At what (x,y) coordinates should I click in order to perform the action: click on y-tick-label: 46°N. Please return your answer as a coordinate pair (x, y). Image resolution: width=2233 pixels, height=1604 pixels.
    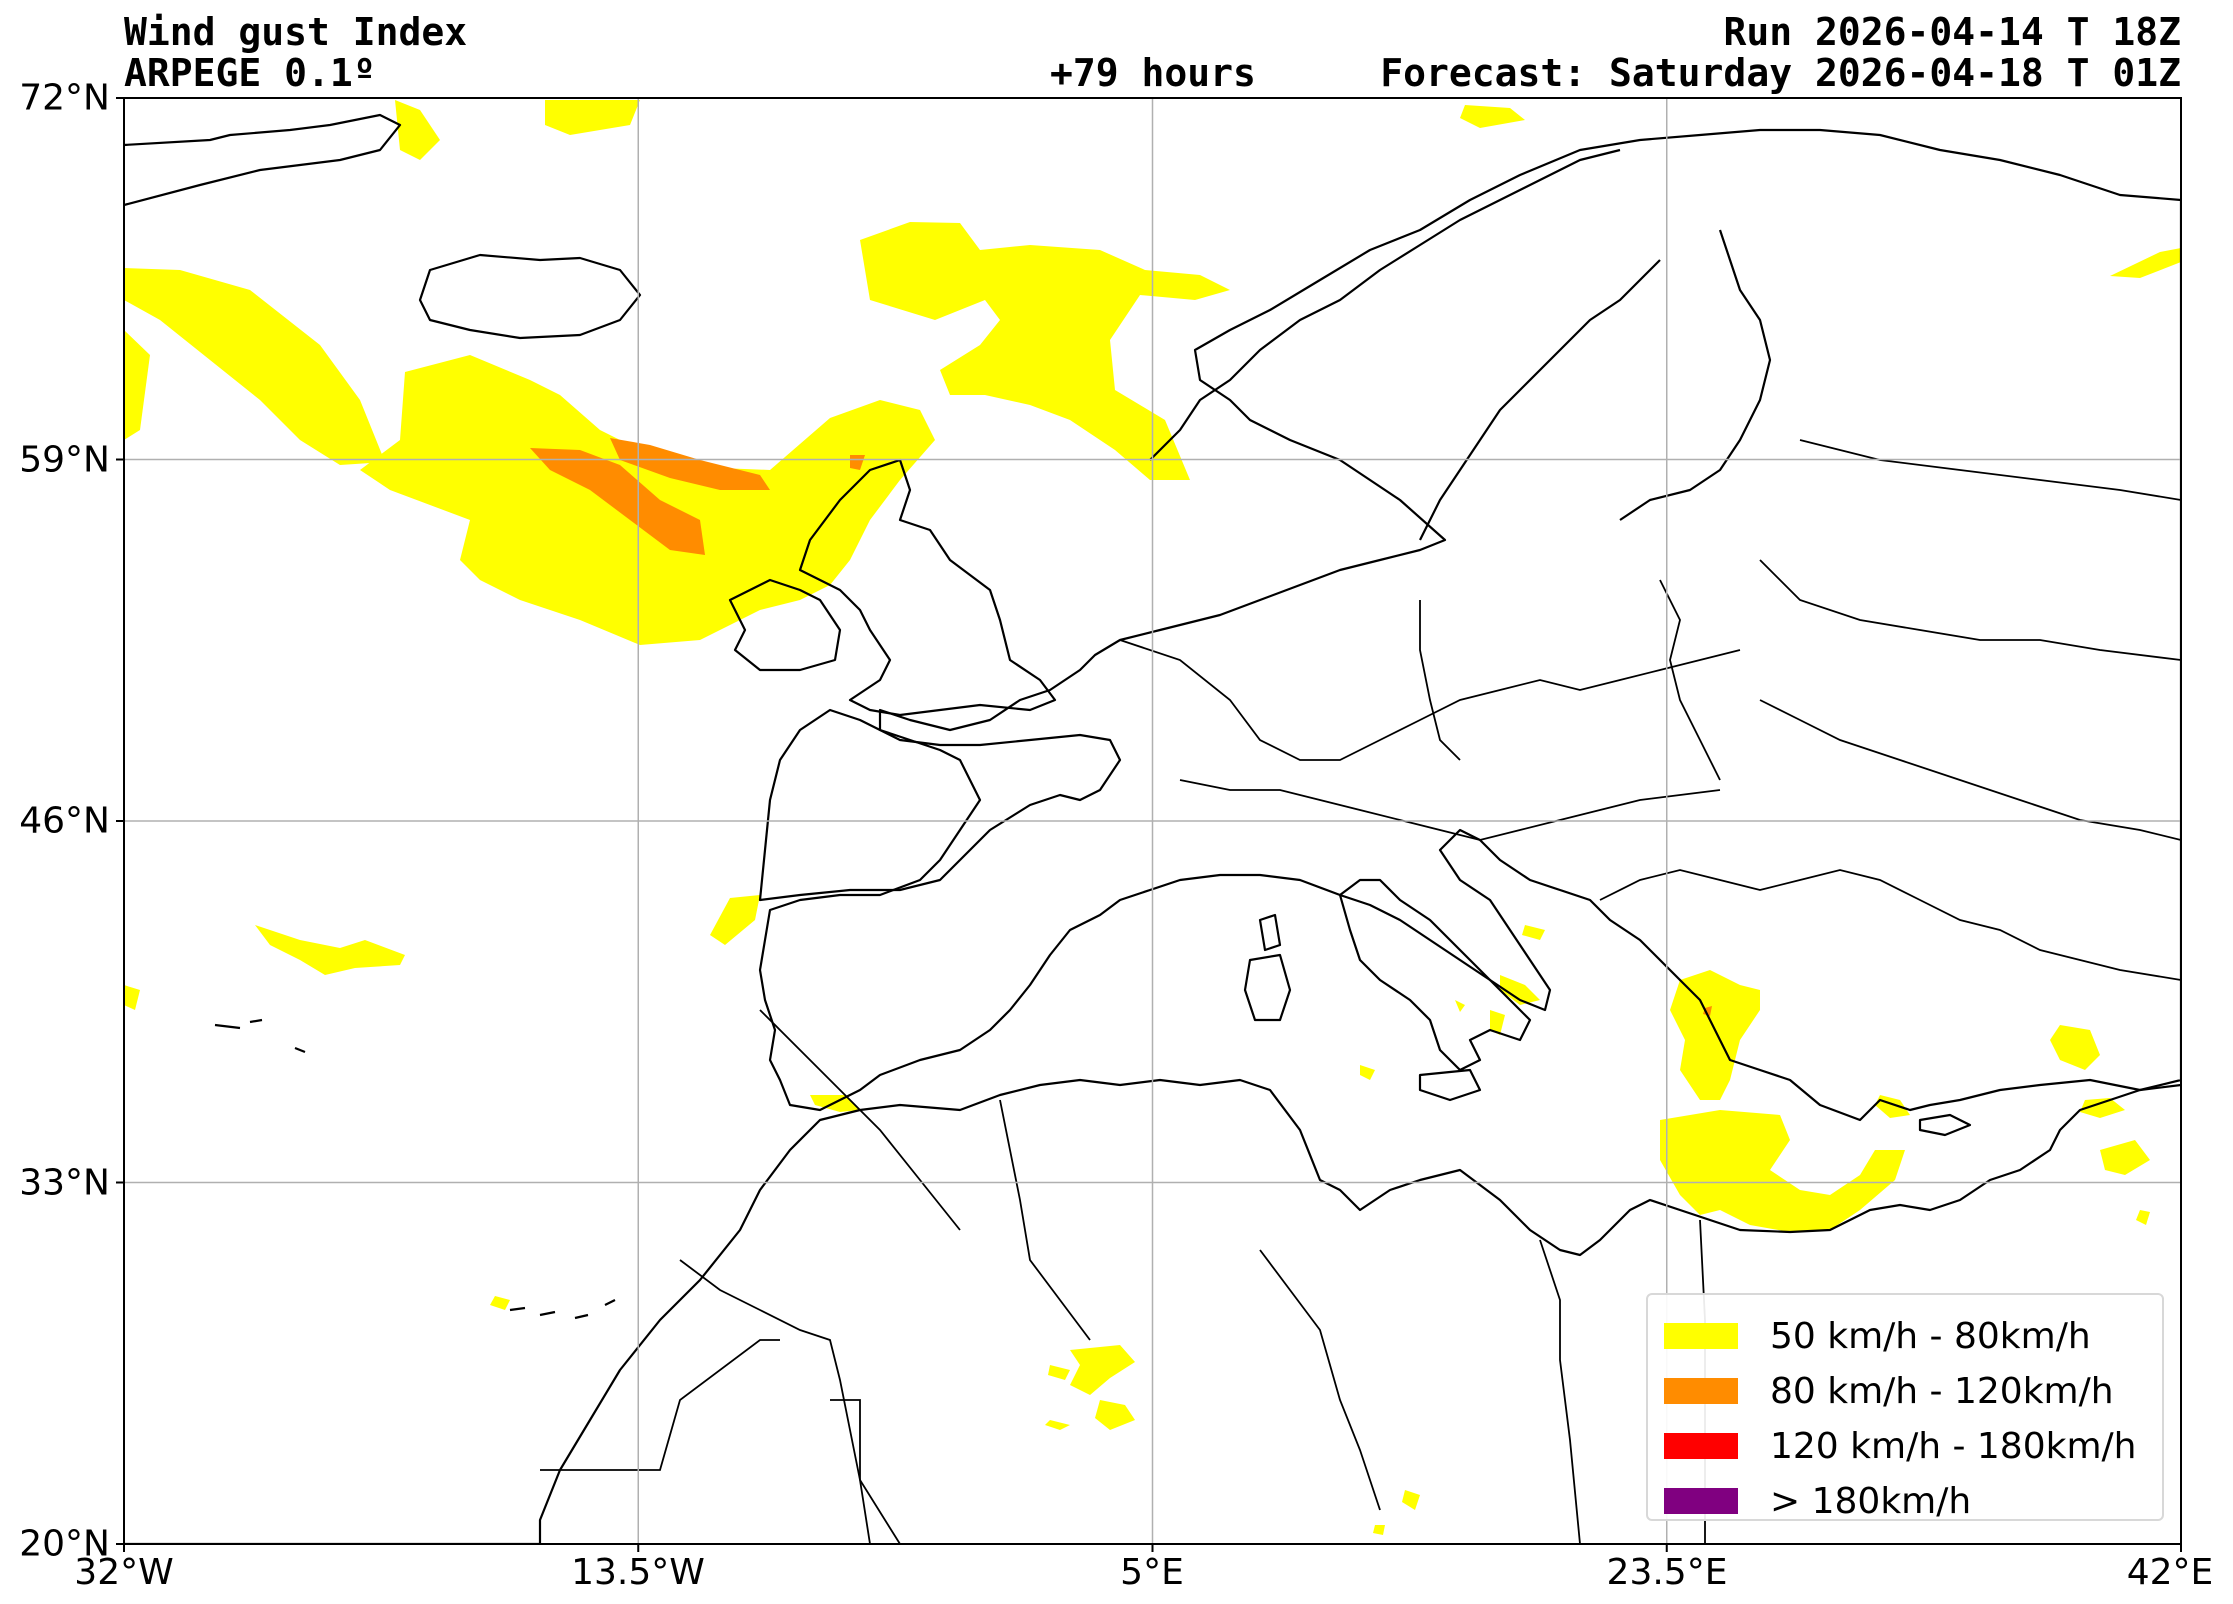
    Looking at the image, I should click on (64, 821).